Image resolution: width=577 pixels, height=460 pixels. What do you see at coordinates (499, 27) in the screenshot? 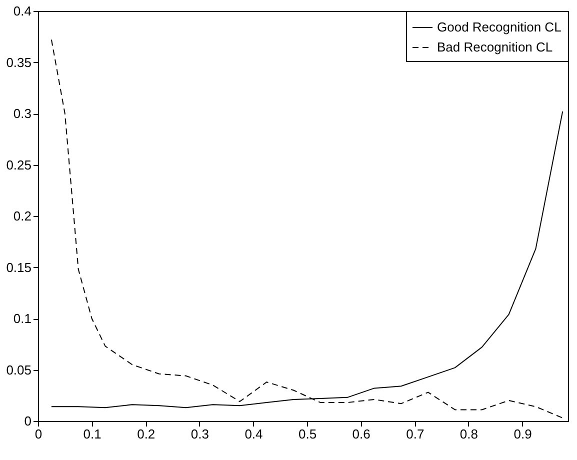
I see `legend-label: Good Recognition CL` at bounding box center [499, 27].